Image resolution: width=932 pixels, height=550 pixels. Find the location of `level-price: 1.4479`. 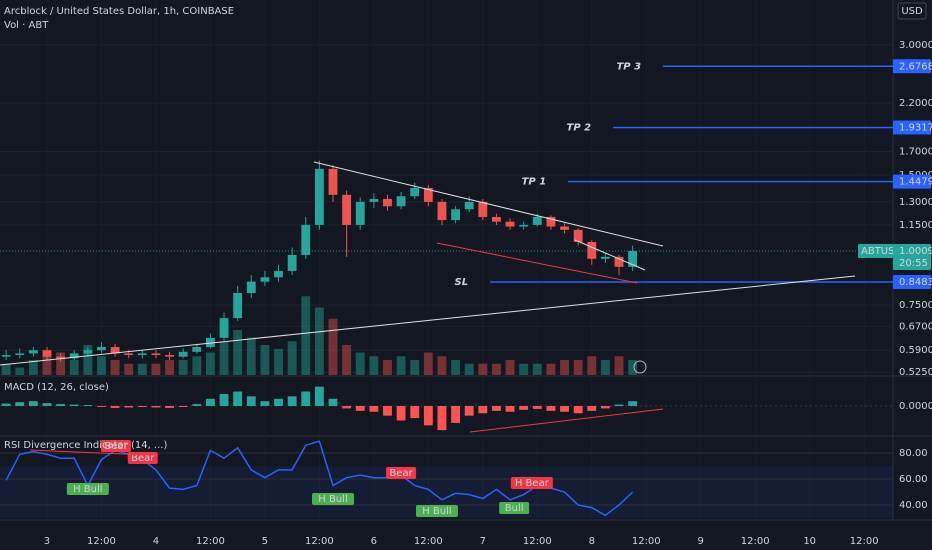

level-price: 1.4479 is located at coordinates (915, 182).